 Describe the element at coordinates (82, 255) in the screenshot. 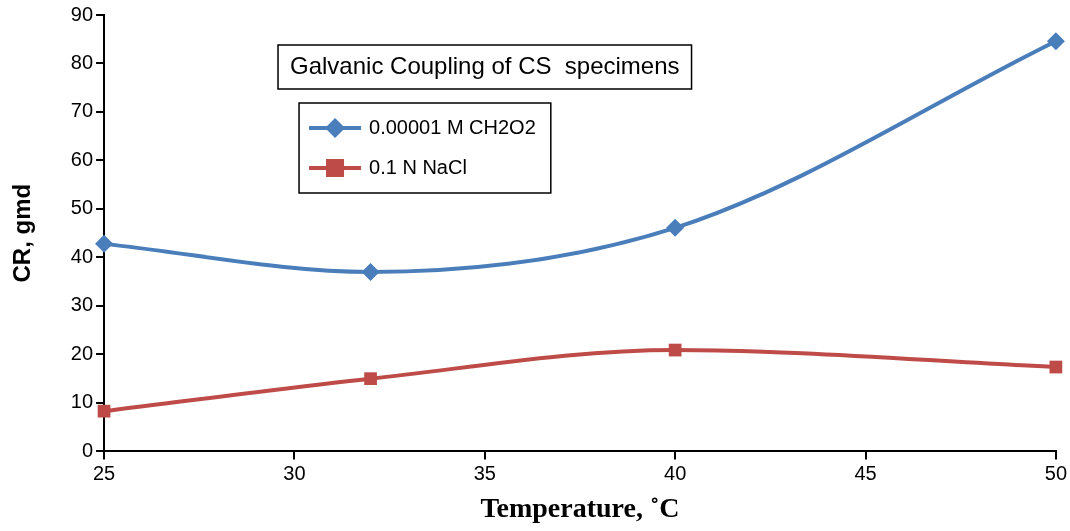

I see `y-tick-label: 40` at that location.